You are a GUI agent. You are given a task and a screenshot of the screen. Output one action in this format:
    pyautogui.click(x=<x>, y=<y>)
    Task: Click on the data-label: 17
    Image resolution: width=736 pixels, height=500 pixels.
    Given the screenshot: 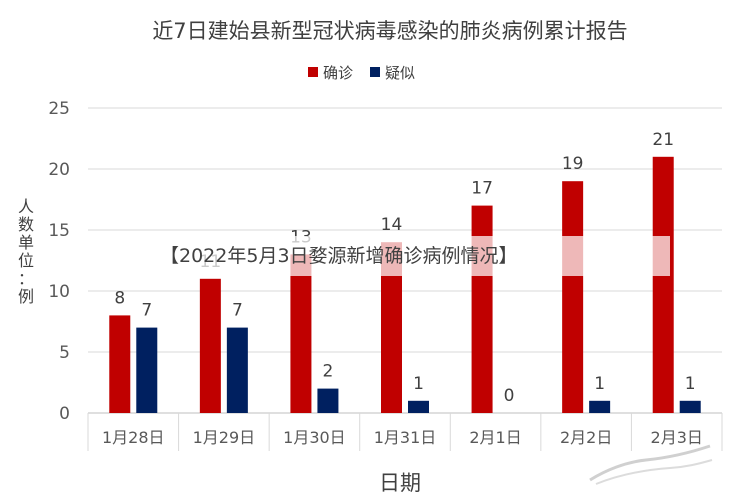 What is the action you would take?
    pyautogui.click(x=482, y=189)
    